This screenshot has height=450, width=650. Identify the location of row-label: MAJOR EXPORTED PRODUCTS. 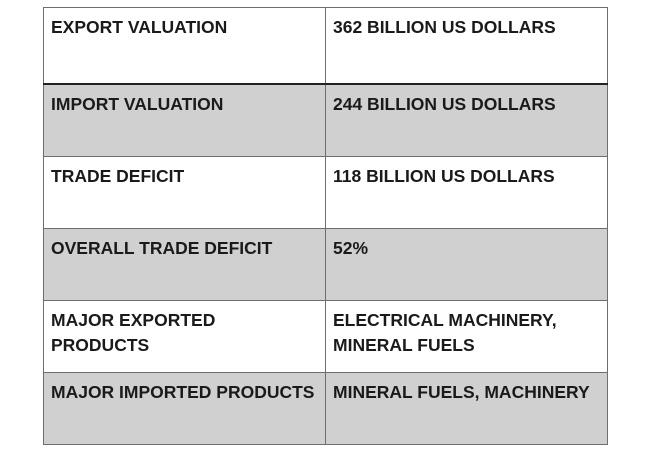
(184, 336).